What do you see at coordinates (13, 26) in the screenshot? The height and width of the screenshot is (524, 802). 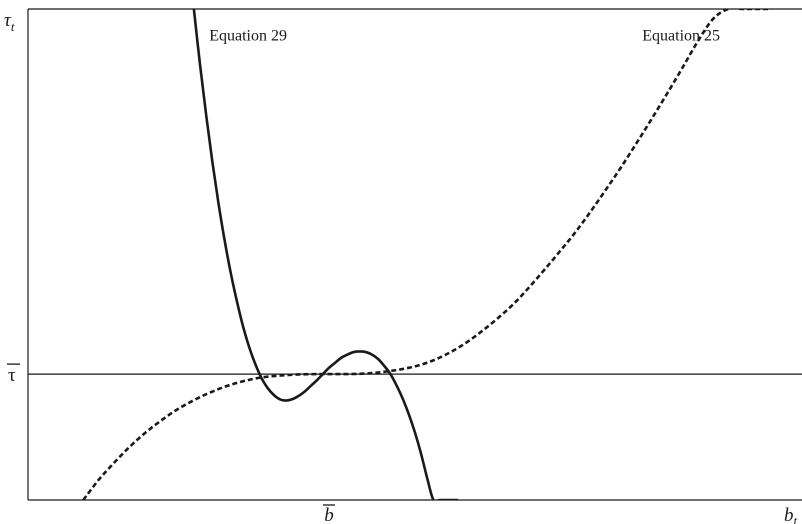 I see `y-axis-label-subscript: t` at bounding box center [13, 26].